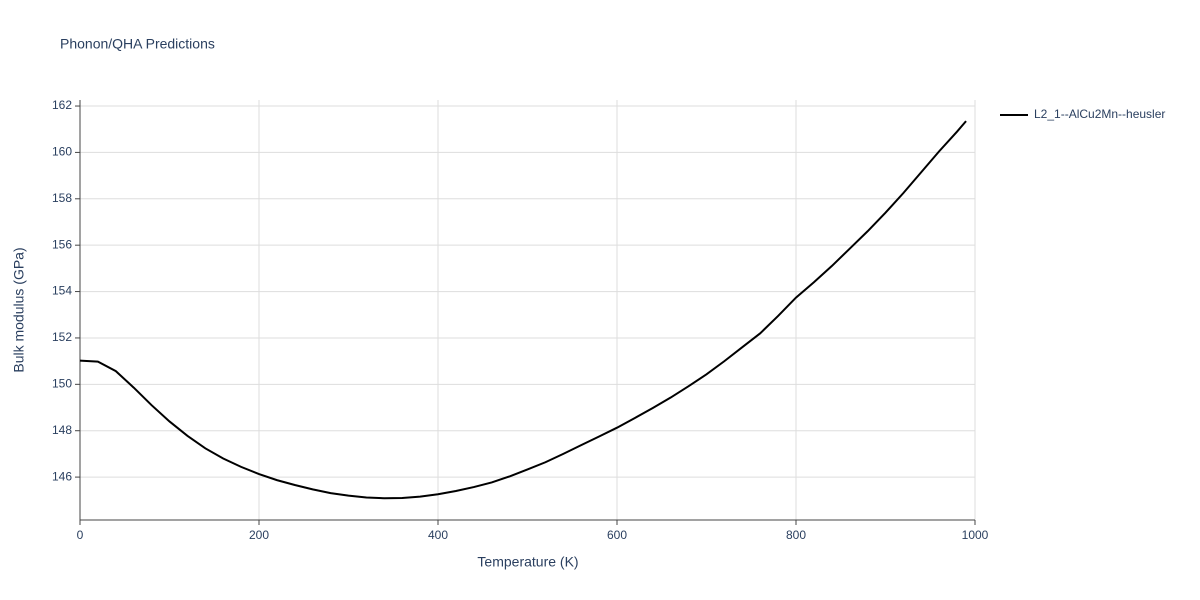 The width and height of the screenshot is (1200, 600). Describe the element at coordinates (19, 309) in the screenshot. I see `y-axis-title: Bulk modulus (GPa)` at that location.